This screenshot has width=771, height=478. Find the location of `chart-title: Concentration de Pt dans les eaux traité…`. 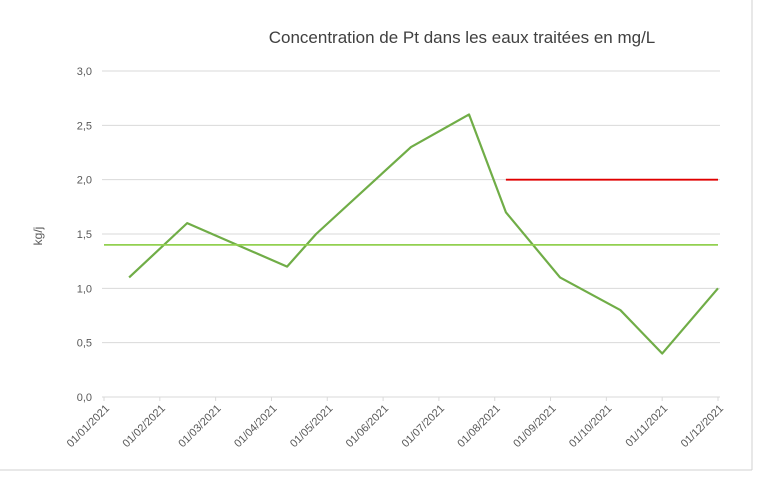

chart-title: Concentration de Pt dans les eaux traité… is located at coordinates (462, 37).